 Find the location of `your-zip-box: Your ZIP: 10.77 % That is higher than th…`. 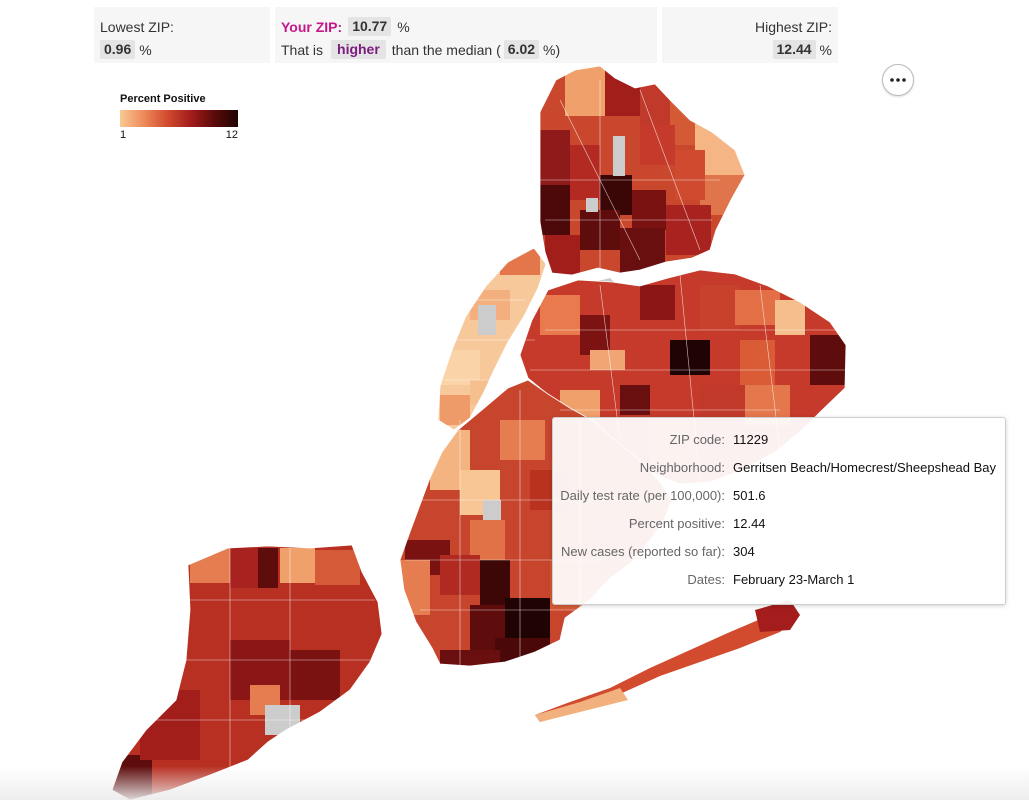

your-zip-box: Your ZIP: 10.77 % That is higher than th… is located at coordinates (466, 35).